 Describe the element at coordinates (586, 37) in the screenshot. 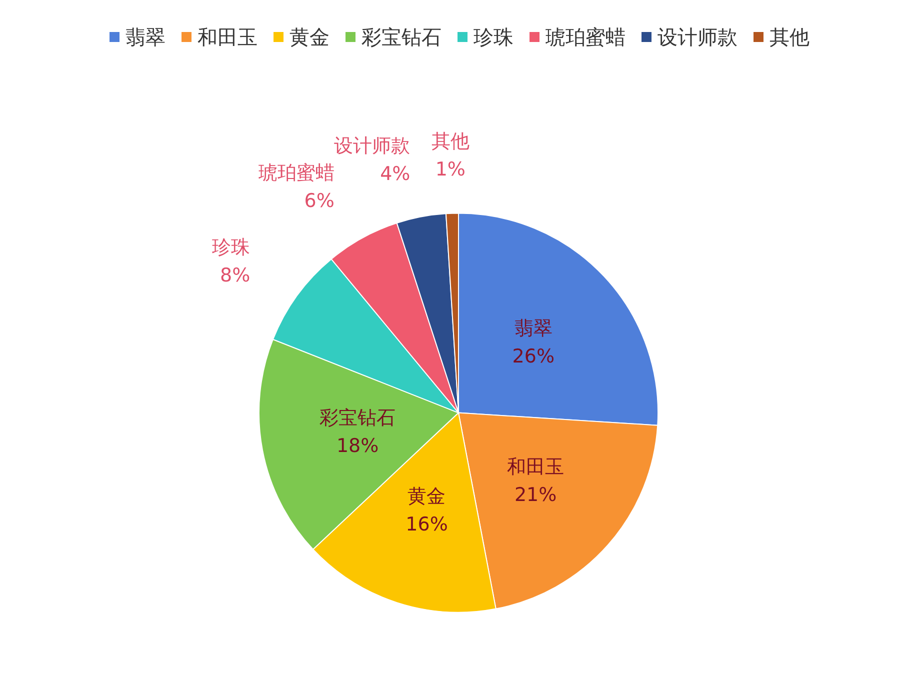

I see `legend-label: 琥珀蜜蜡` at that location.